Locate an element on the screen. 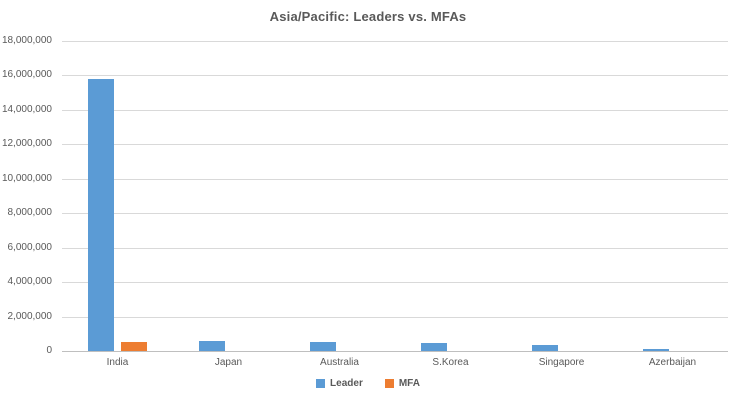 The image size is (736, 401). bar-leader-australia is located at coordinates (323, 346).